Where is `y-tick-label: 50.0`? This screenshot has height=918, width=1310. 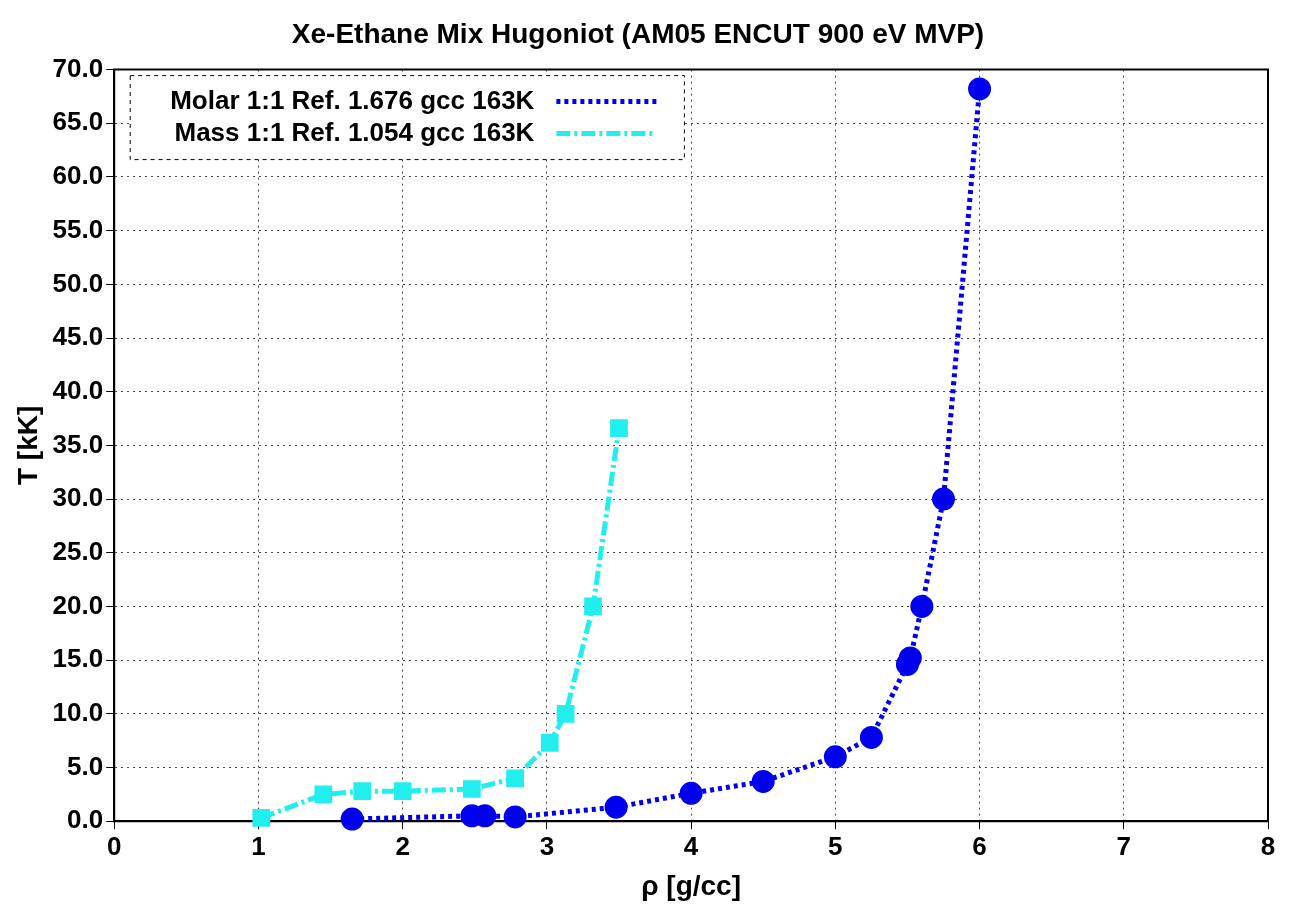
y-tick-label: 50.0 is located at coordinates (78, 282).